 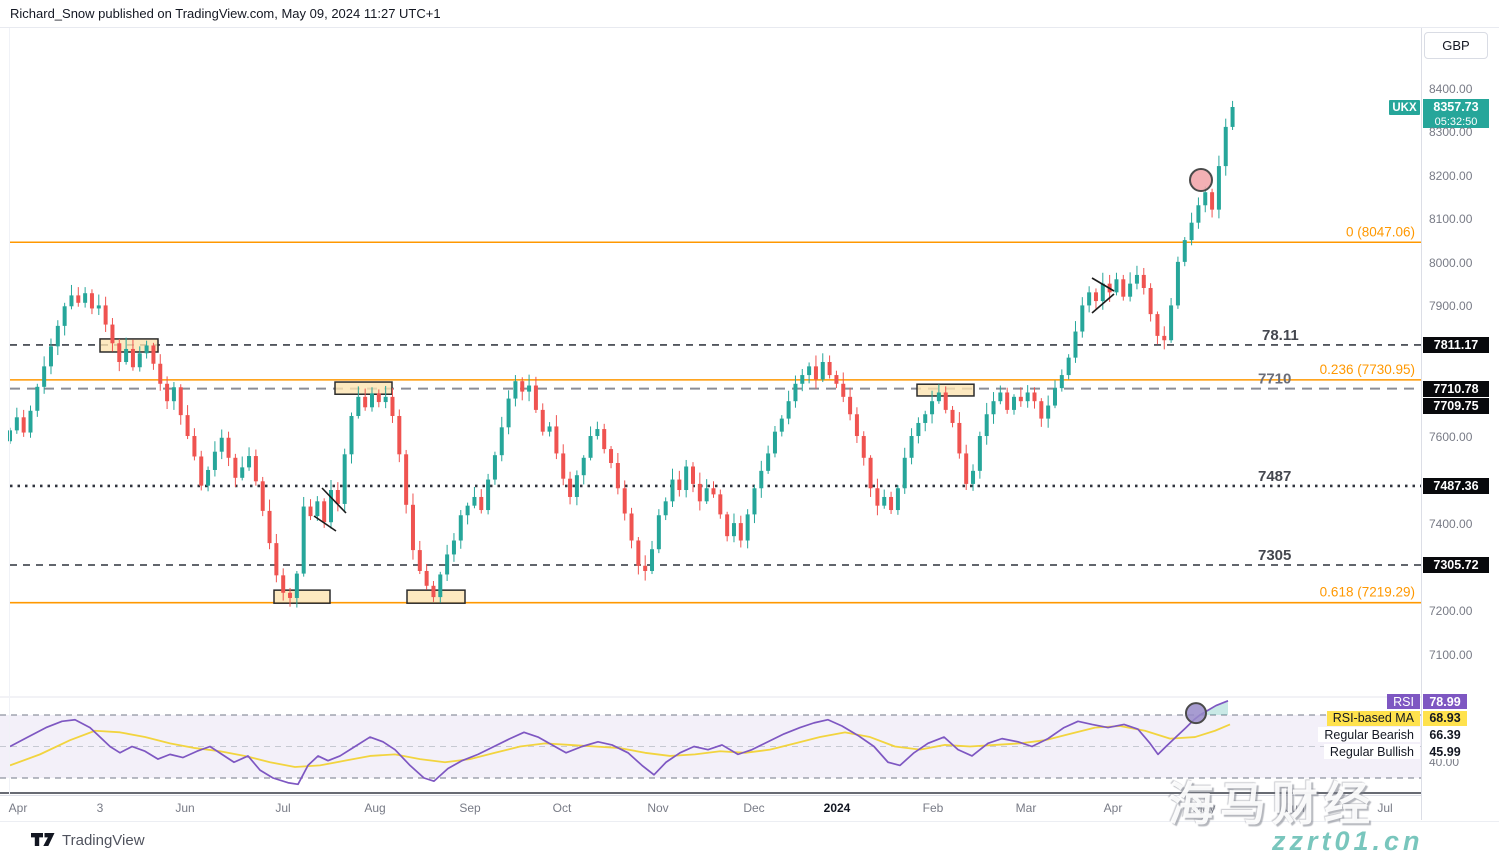 What do you see at coordinates (620, 745) in the screenshot?
I see `rsi-ma-line` at bounding box center [620, 745].